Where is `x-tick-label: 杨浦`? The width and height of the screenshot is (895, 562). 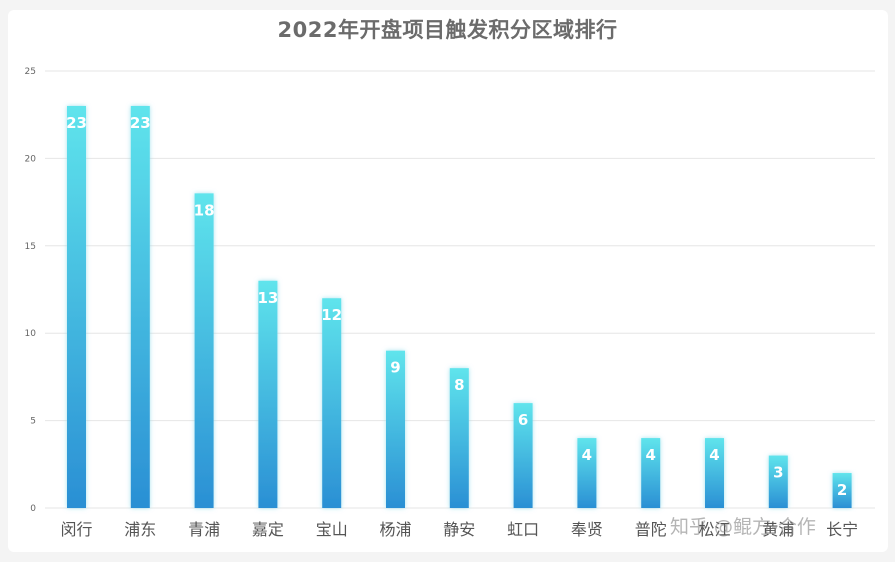
x-tick-label: 杨浦 is located at coordinates (395, 529).